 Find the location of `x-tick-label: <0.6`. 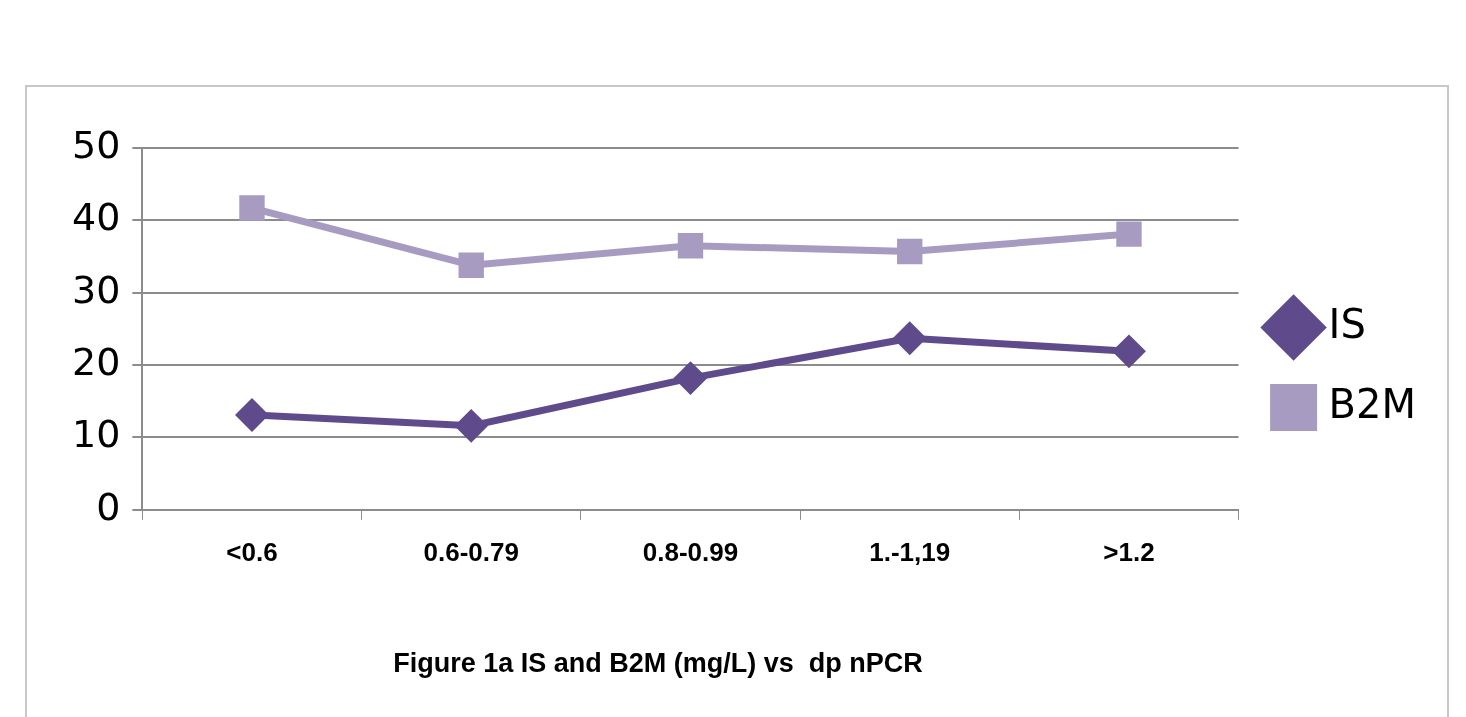

x-tick-label: <0.6 is located at coordinates (252, 551).